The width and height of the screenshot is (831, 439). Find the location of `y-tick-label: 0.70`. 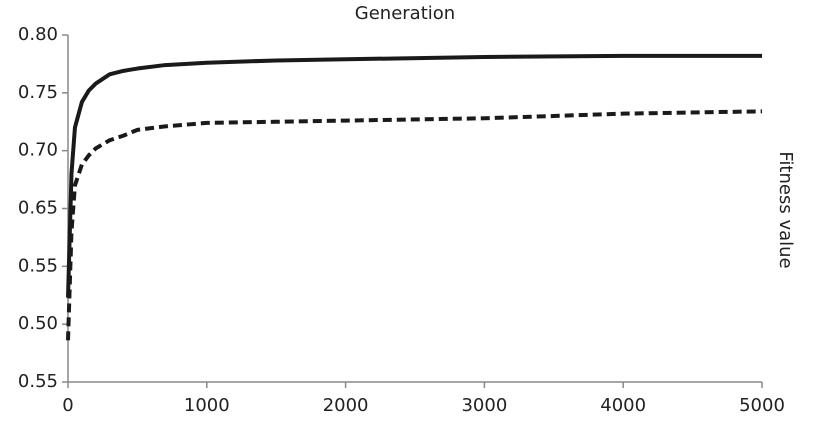

y-tick-label: 0.70 is located at coordinates (38, 150).